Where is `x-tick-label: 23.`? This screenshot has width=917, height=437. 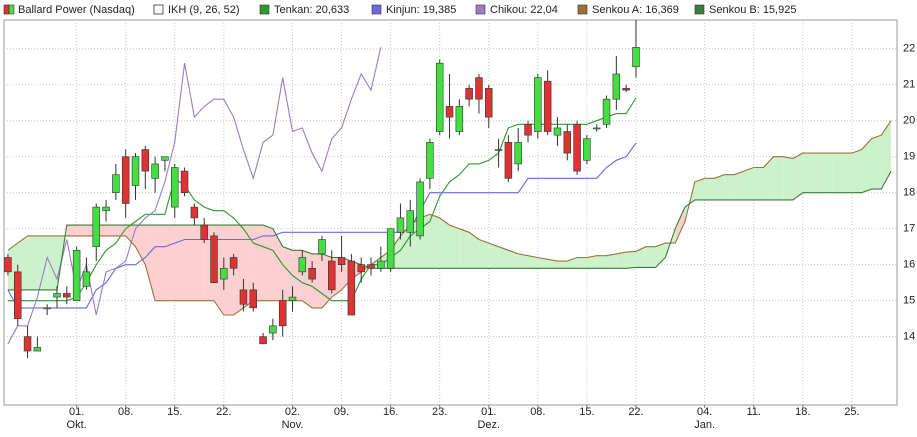
x-tick-label: 23. is located at coordinates (439, 412).